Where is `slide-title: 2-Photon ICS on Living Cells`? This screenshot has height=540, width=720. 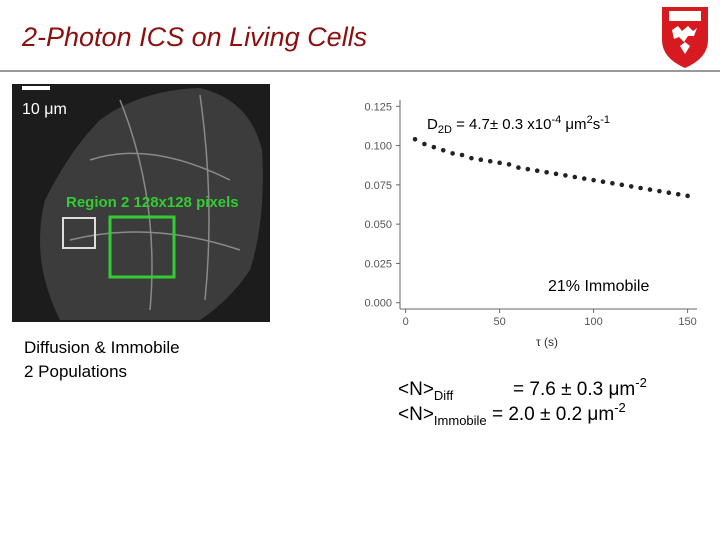
slide-title: 2-Photon ICS on Living Cells is located at coordinates (194, 37).